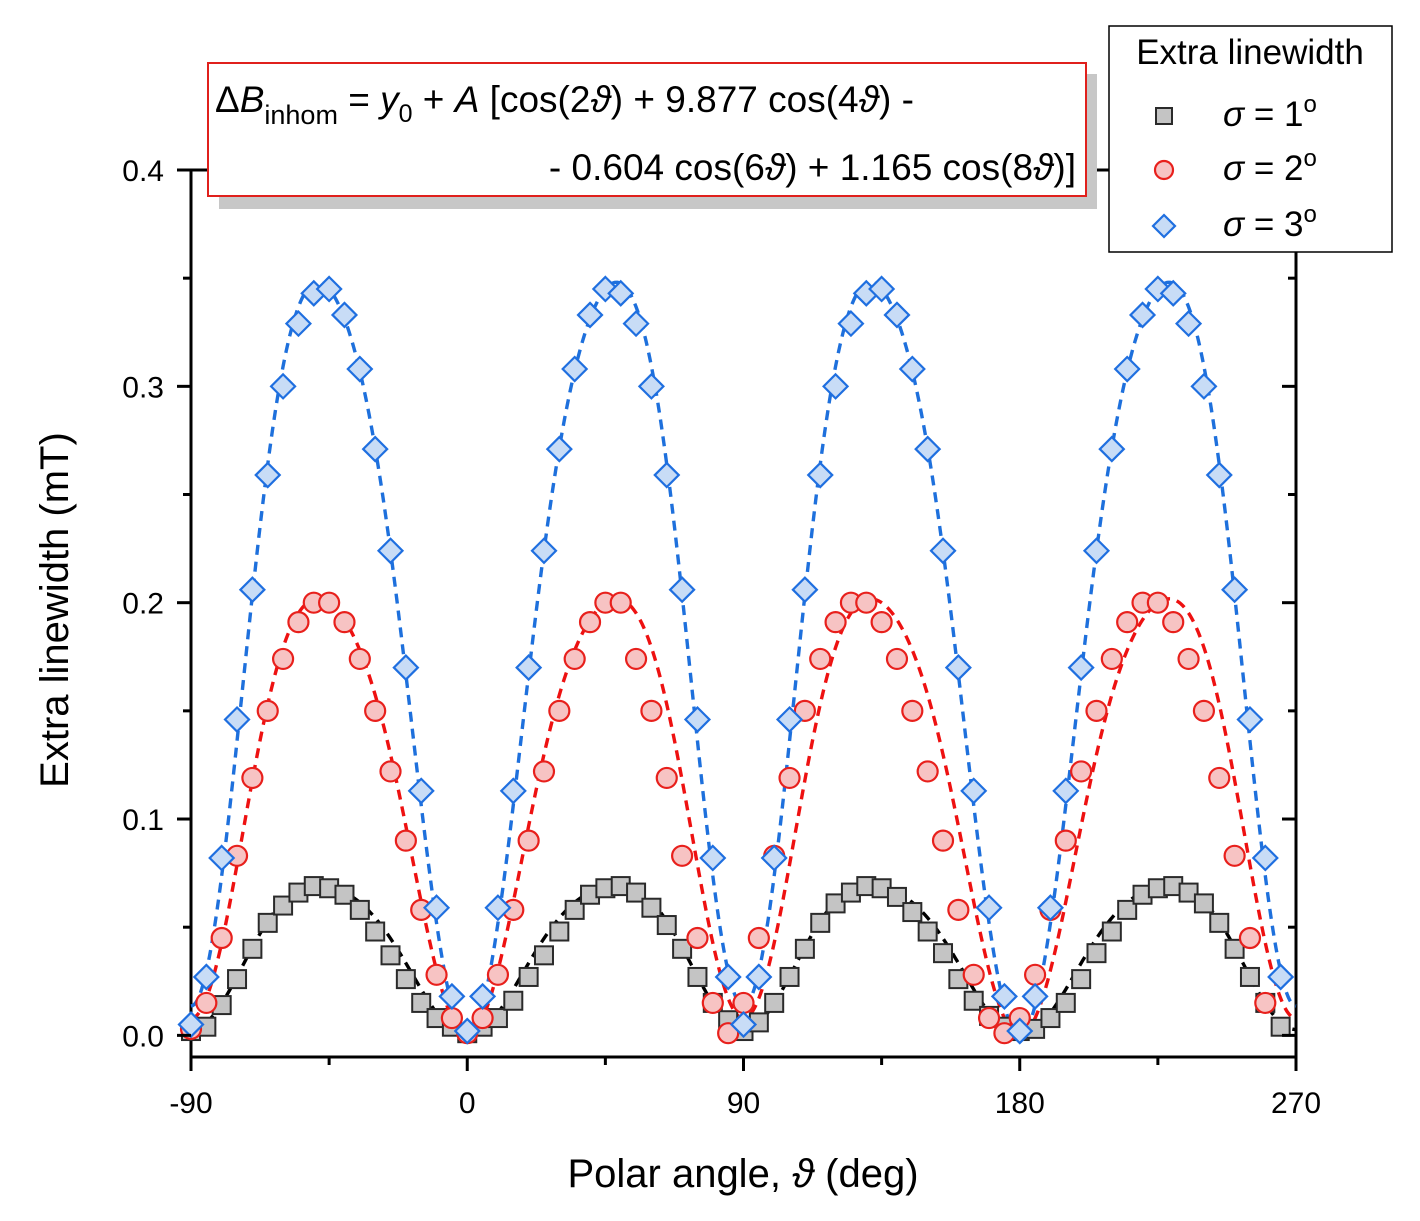 This screenshot has height=1221, width=1420. I want to click on legend-markers, so click(1164, 173).